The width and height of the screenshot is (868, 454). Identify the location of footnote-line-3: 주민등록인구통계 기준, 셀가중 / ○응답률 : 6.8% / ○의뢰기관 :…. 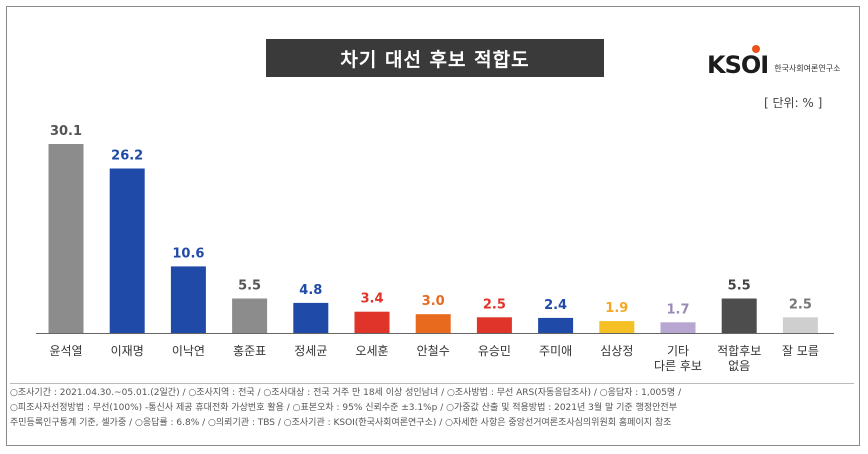
(341, 423).